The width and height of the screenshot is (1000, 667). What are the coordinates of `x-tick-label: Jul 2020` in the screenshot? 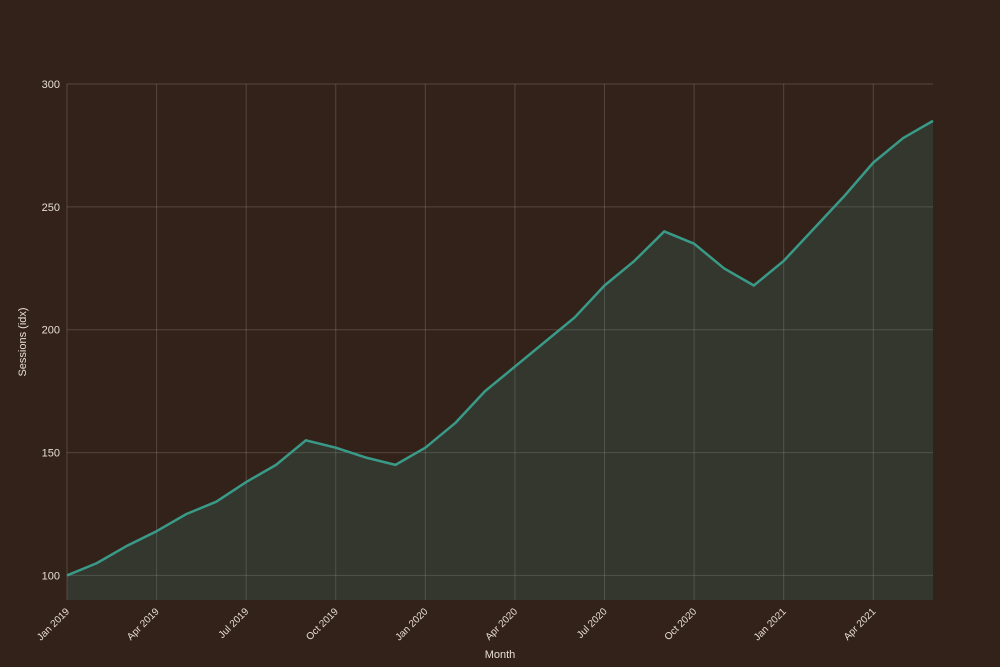 It's located at (592, 623).